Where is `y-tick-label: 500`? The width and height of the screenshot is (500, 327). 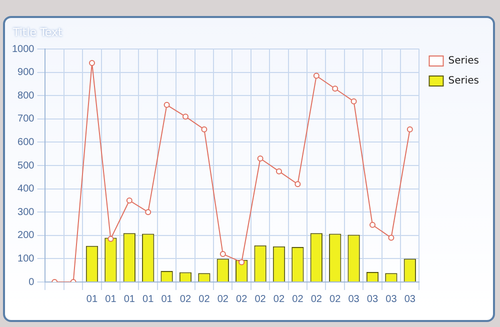
y-tick-label: 500 is located at coordinates (26, 166).